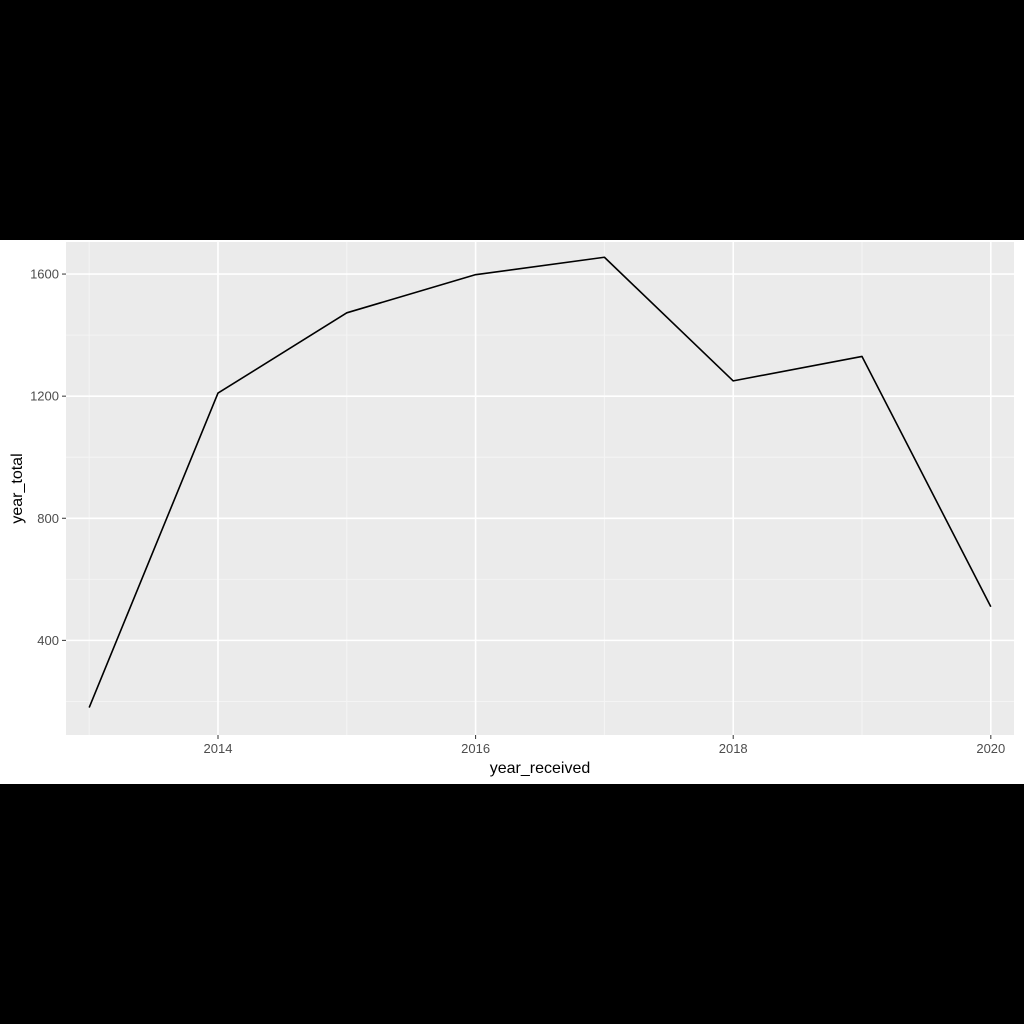 This screenshot has height=1024, width=1024. What do you see at coordinates (733, 748) in the screenshot?
I see `x-tick-label: 2018` at bounding box center [733, 748].